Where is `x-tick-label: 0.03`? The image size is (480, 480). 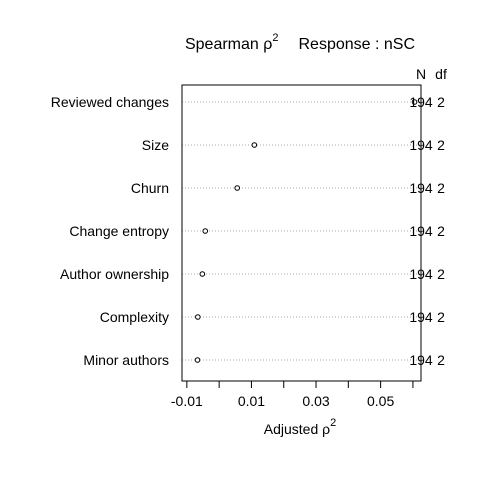
x-tick-label: 0.03 is located at coordinates (315, 401).